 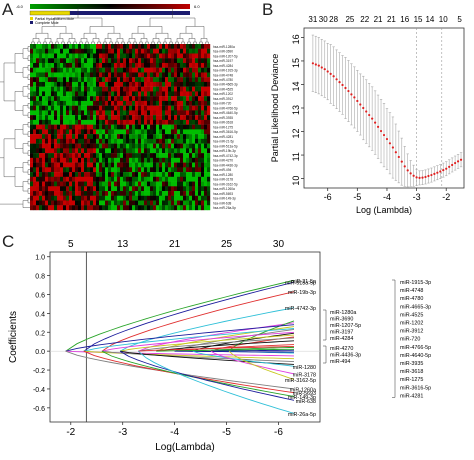 I want to click on y-tick-label: 0.0, so click(x=40, y=352).